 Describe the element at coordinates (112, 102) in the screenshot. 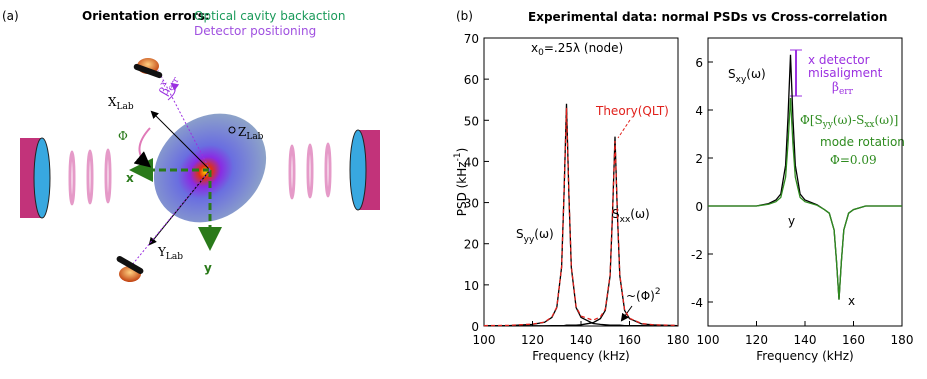

I see `axis-label: X` at that location.